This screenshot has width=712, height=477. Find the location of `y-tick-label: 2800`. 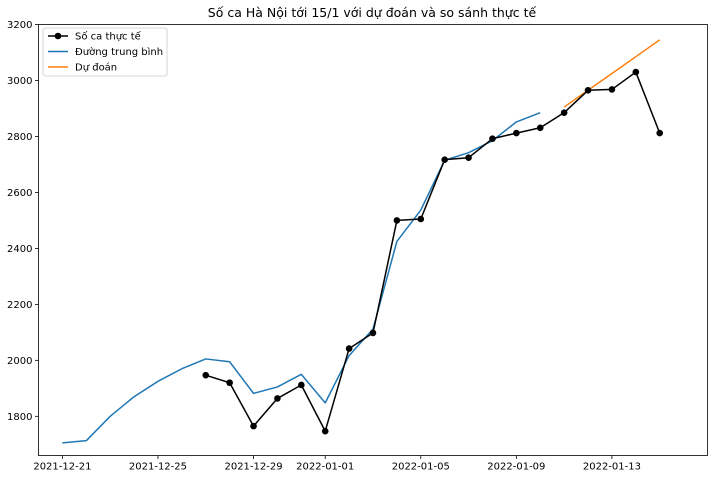

y-tick-label: 2800 is located at coordinates (19, 137).